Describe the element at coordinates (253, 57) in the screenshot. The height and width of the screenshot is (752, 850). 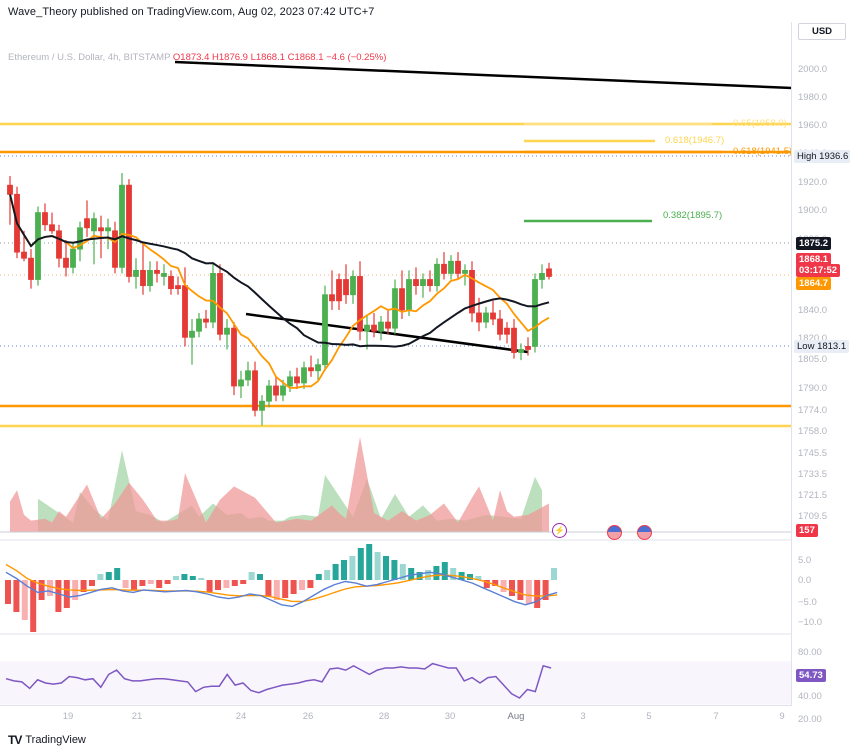
I see `legend-low-label: L` at that location.